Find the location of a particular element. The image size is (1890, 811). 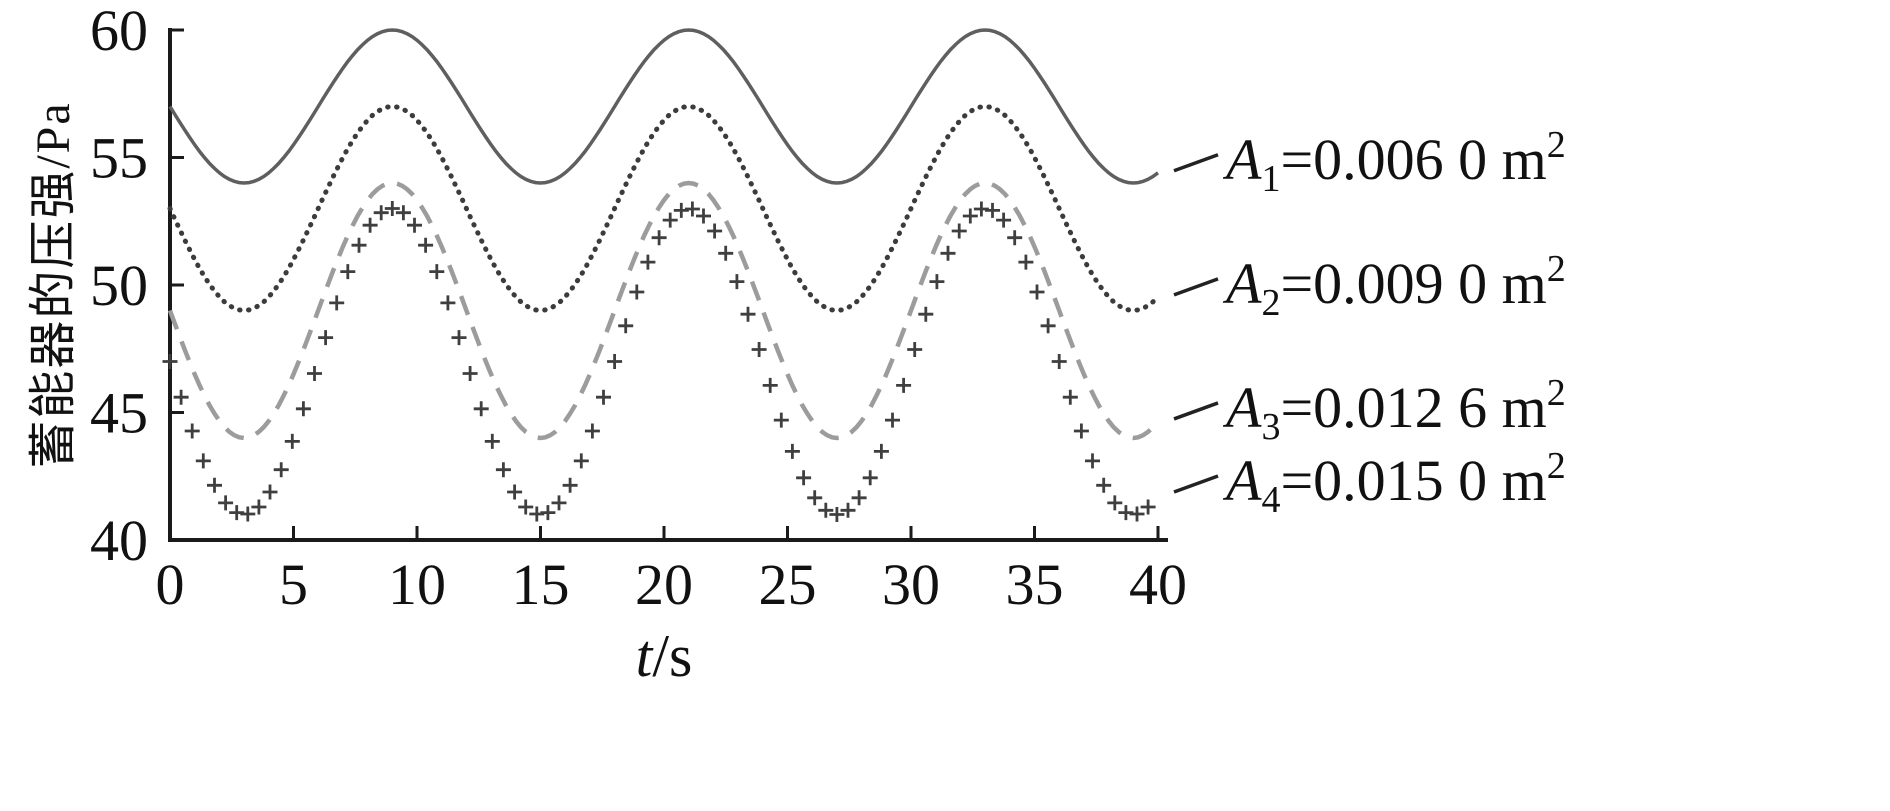

x-tick-label-0: 0 is located at coordinates (170, 584).